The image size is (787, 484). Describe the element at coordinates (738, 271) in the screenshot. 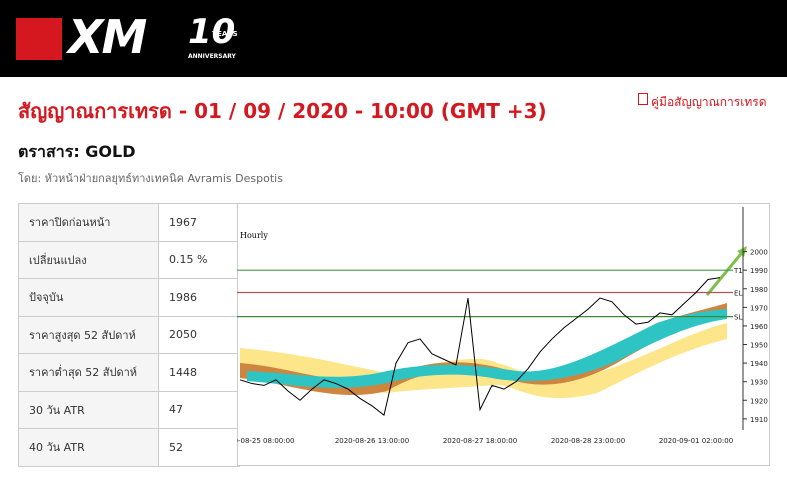

I see `level-label: T1` at that location.